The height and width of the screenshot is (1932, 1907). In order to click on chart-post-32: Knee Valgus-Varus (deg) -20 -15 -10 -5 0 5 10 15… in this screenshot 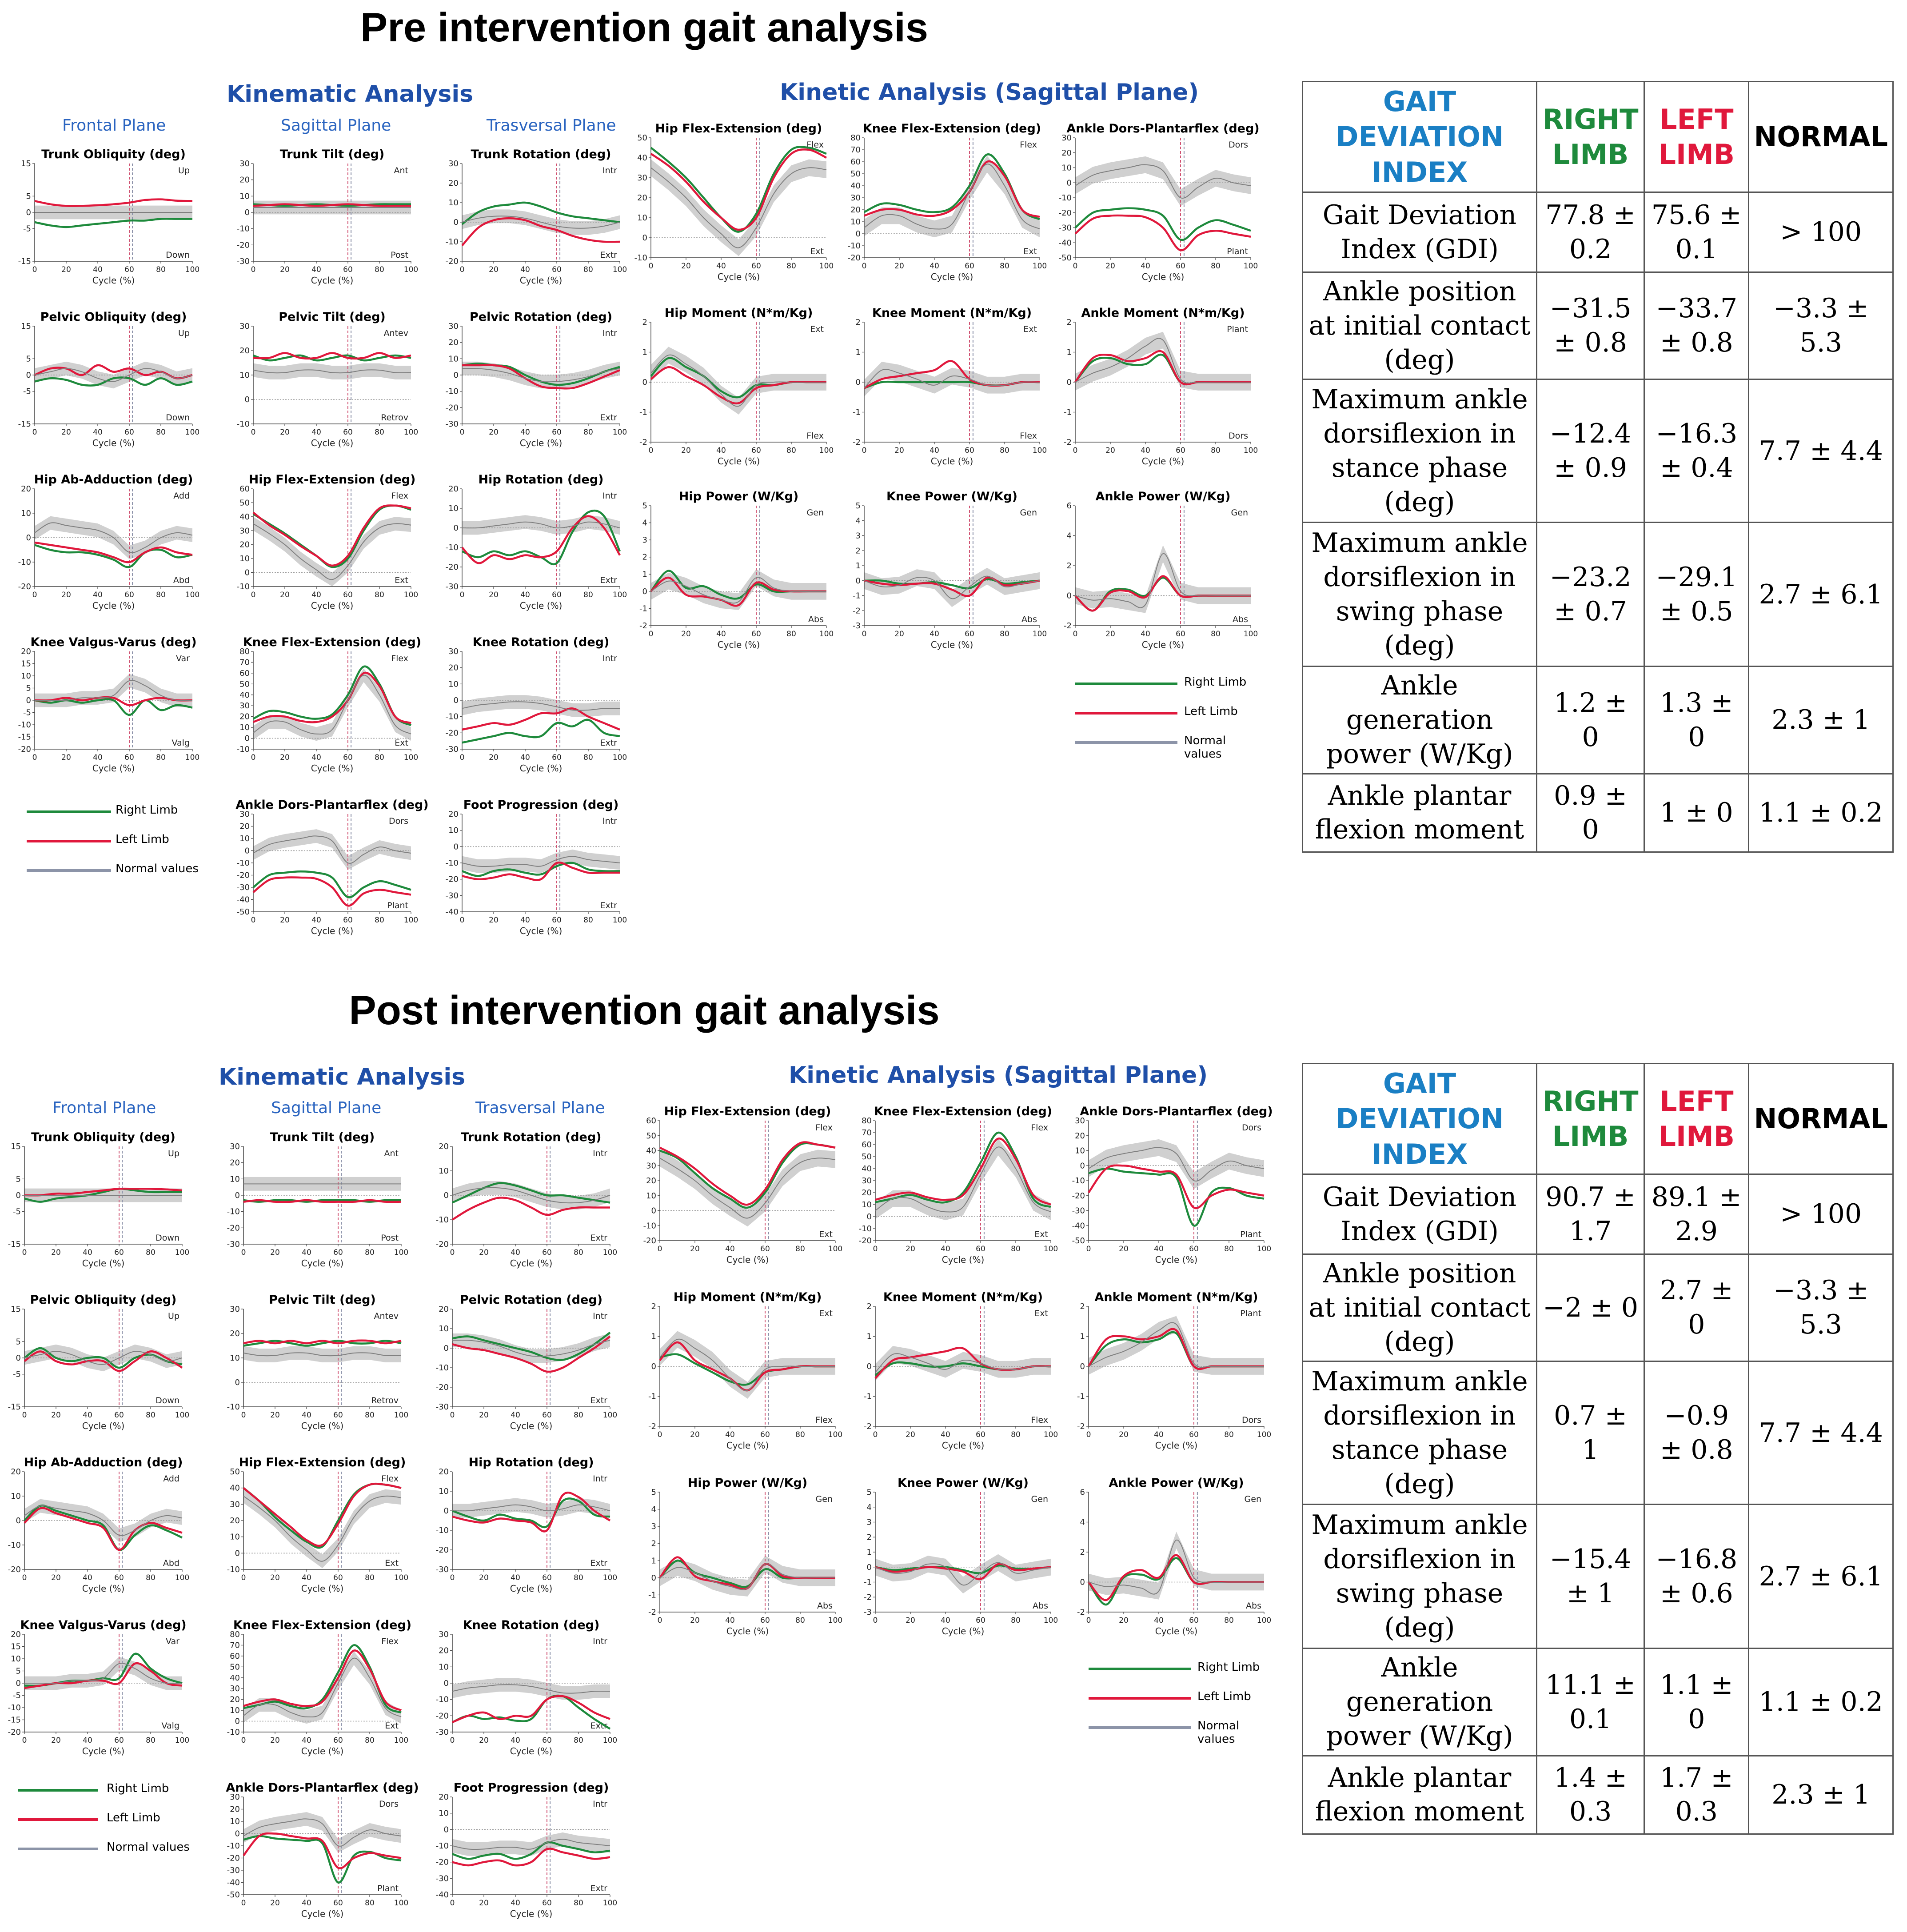, I will do `click(99, 1687)`.